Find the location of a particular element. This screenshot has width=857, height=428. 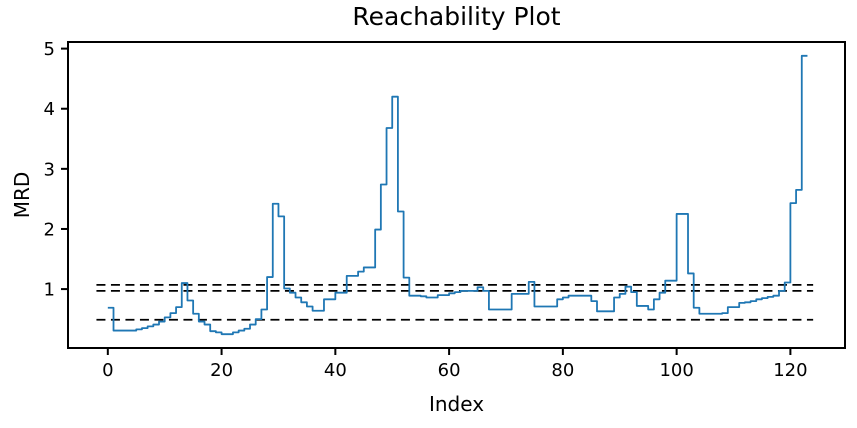

x-tick-label: 80 is located at coordinates (562, 370).